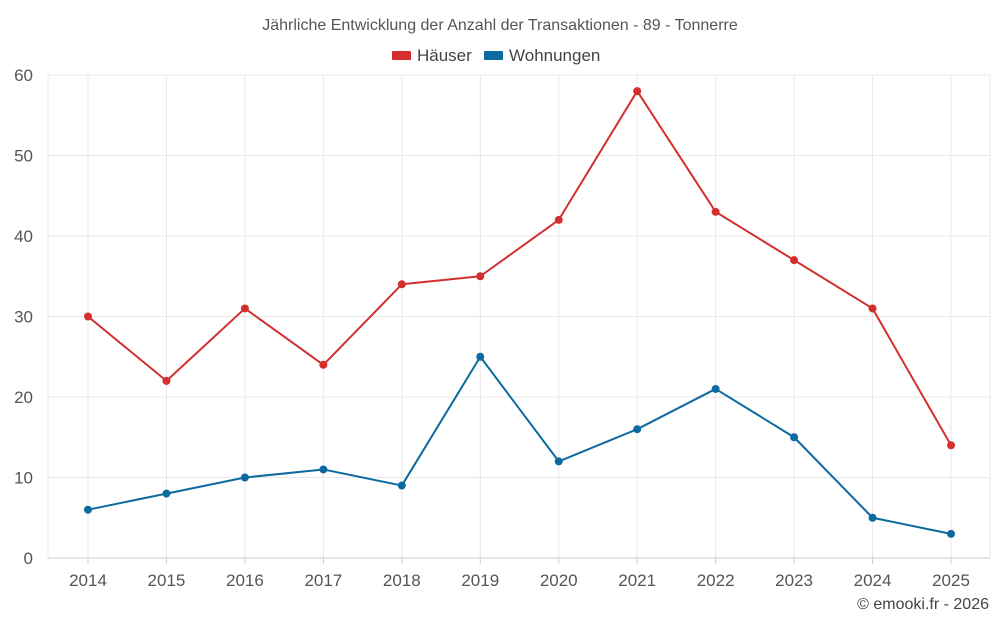  Describe the element at coordinates (245, 580) in the screenshot. I see `x-tick-label: 2016` at that location.